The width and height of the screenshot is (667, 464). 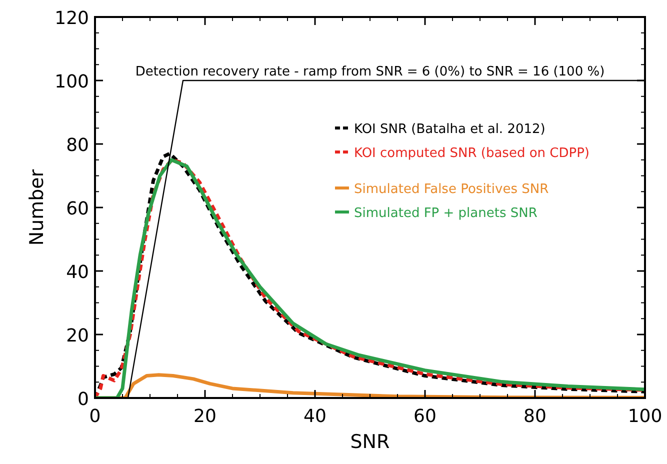 I want to click on x-tick-label: 60, so click(x=425, y=416).